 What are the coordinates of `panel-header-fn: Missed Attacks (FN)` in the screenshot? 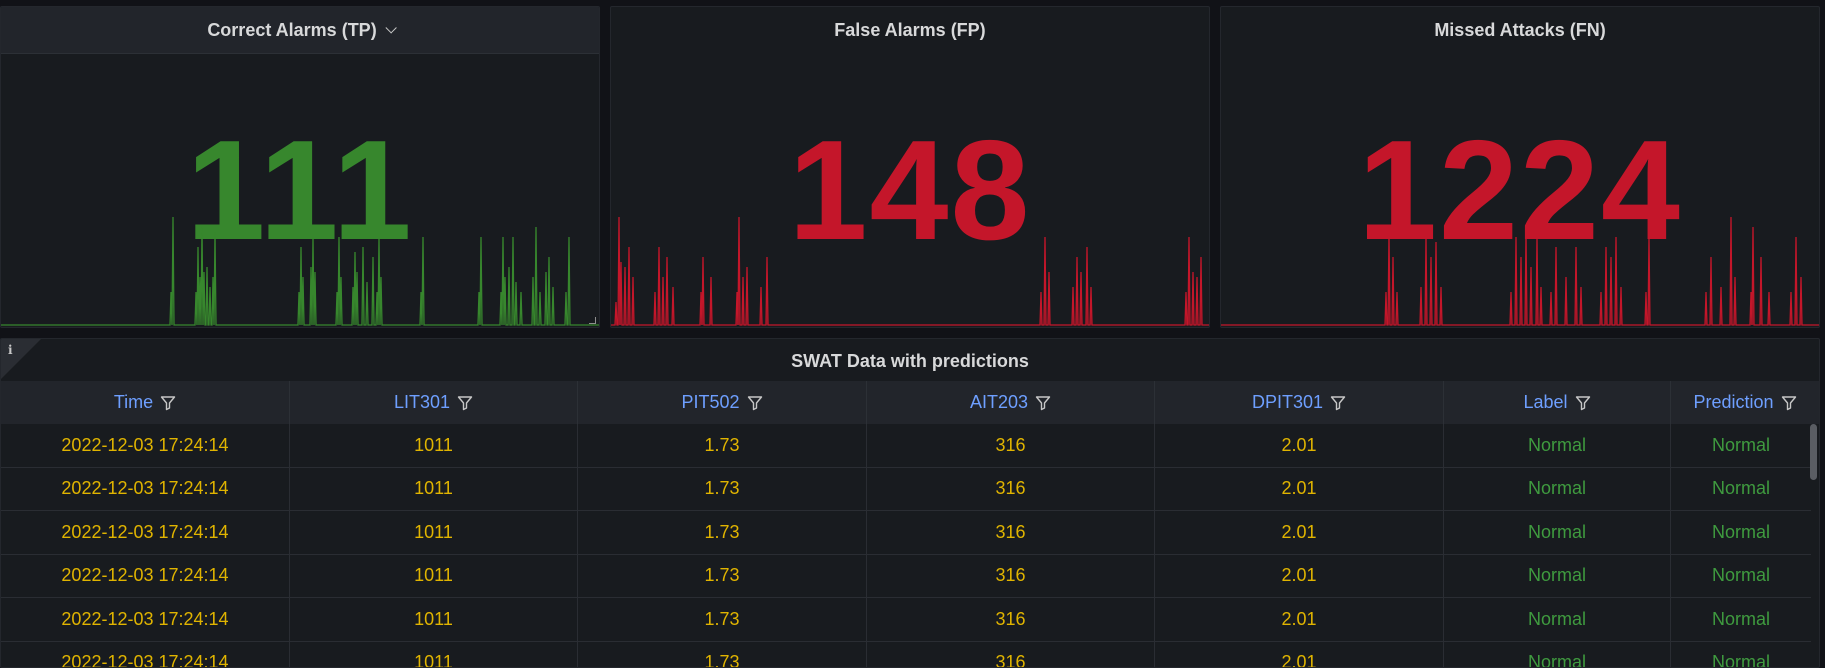 It's located at (1520, 30).